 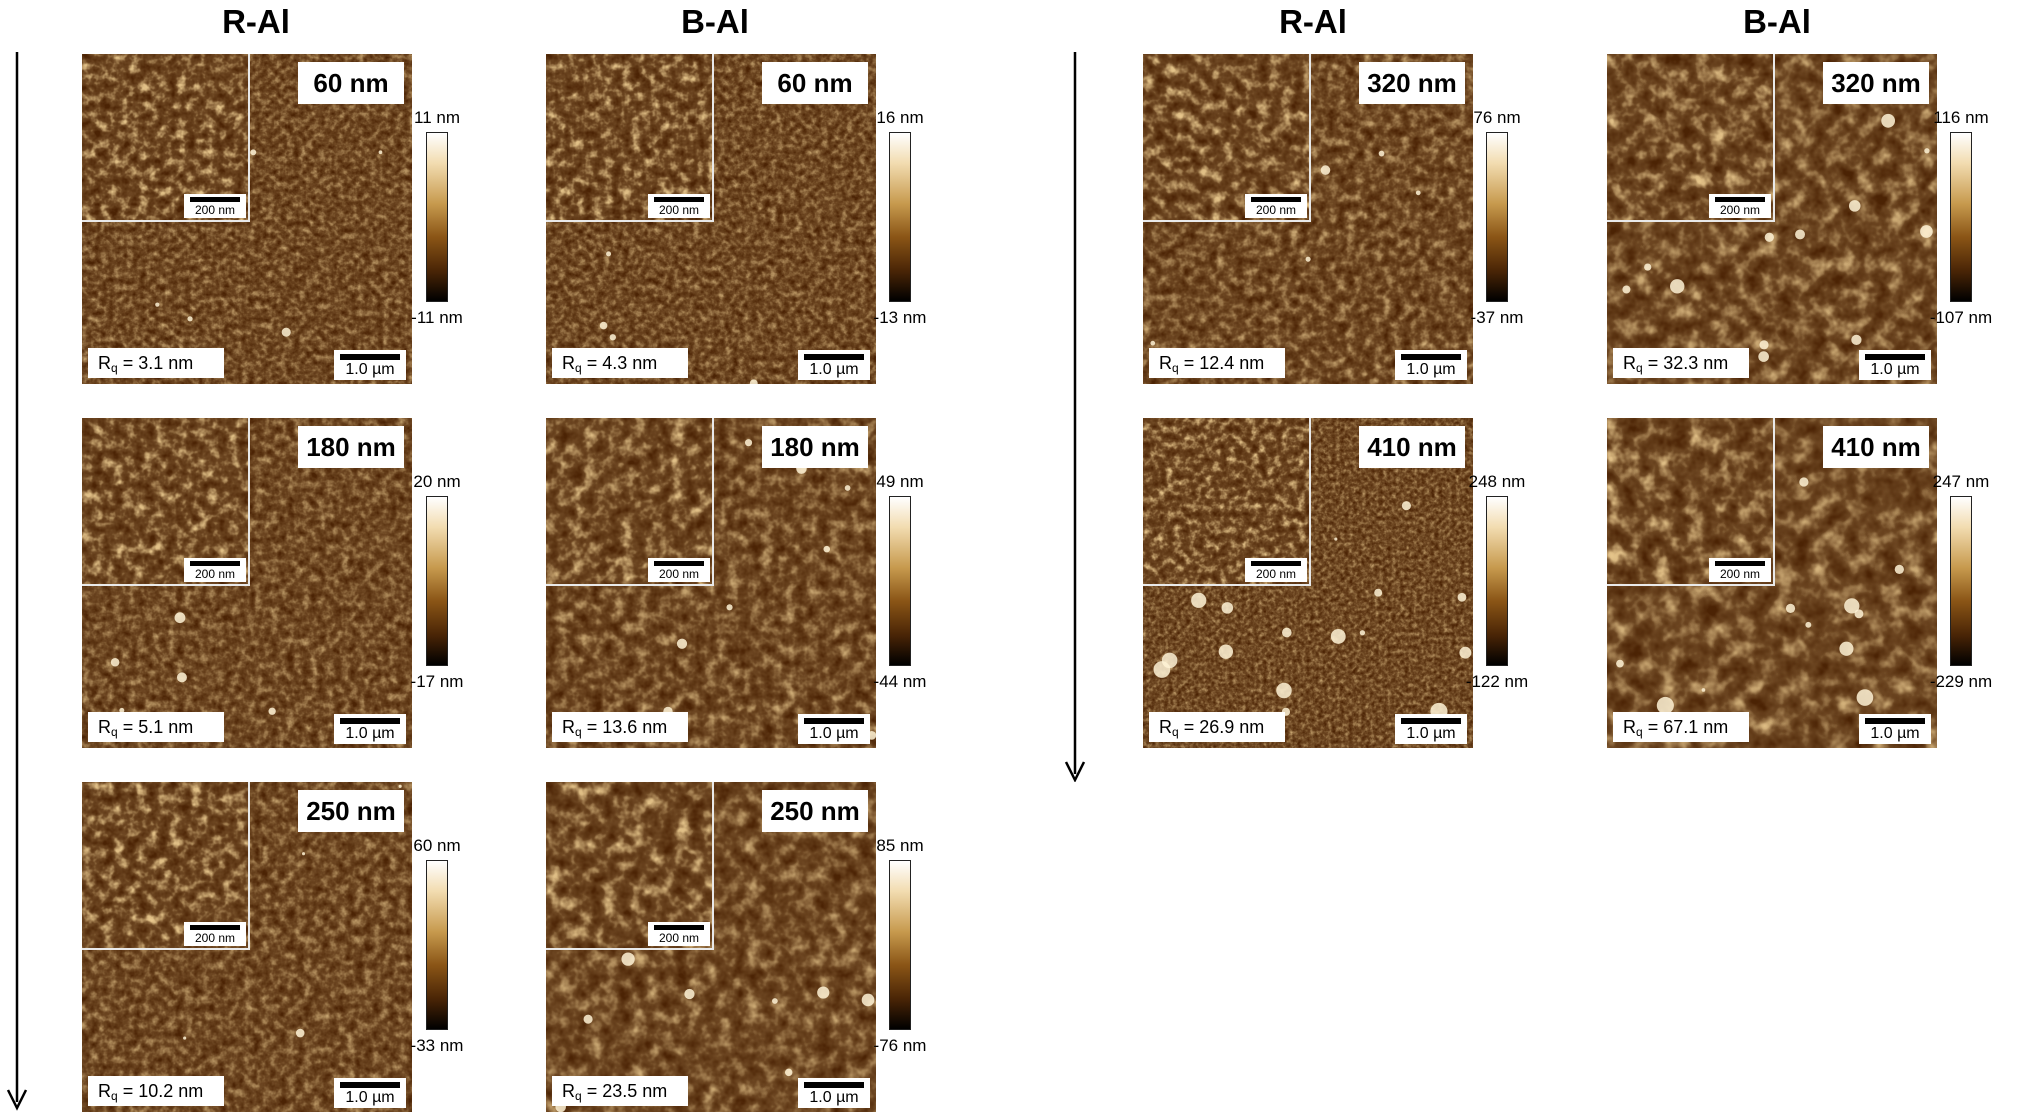 What do you see at coordinates (715, 21) in the screenshot?
I see `header-b-al-left: B-Al` at bounding box center [715, 21].